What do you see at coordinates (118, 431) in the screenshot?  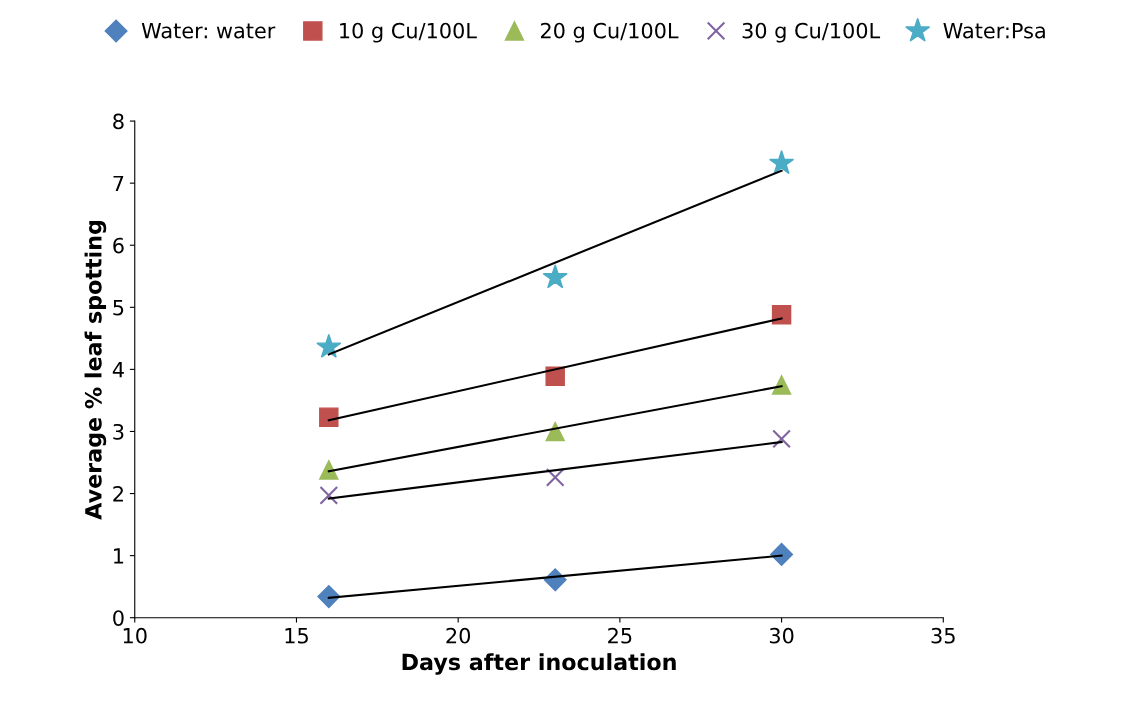 I see `y-tick-label: 3` at bounding box center [118, 431].